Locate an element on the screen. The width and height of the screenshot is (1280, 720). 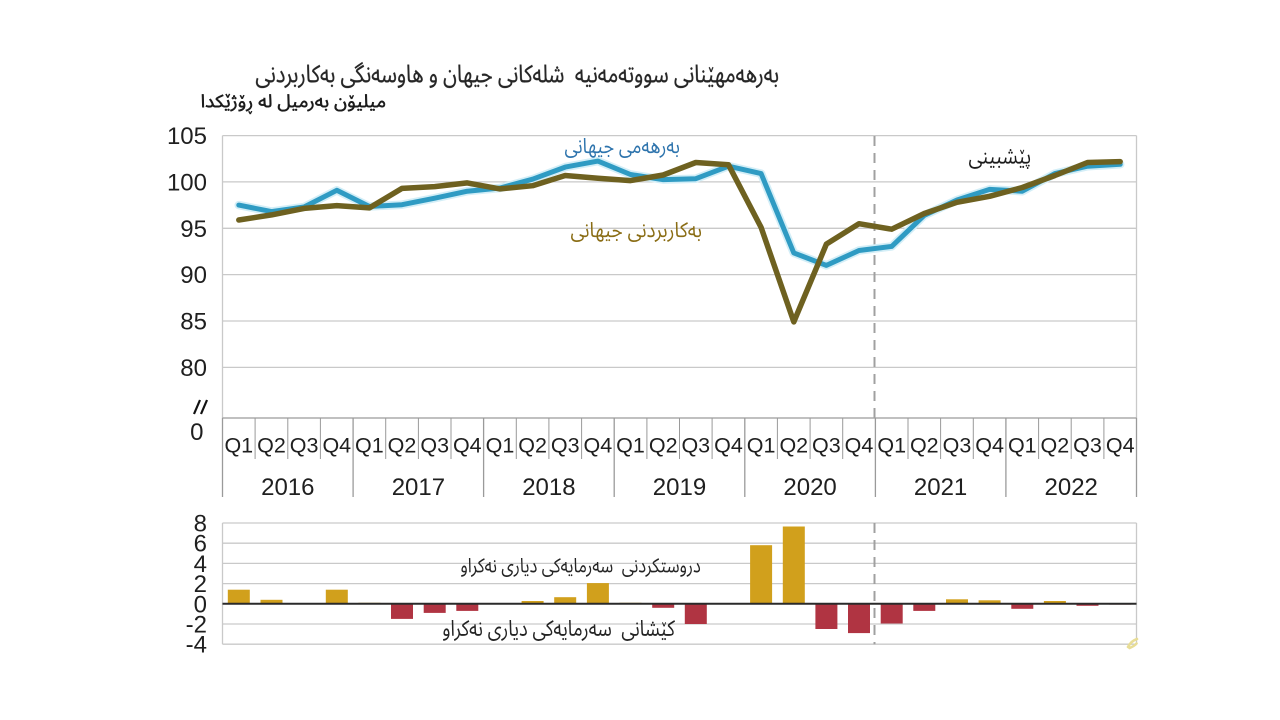
svg-text: -2 is located at coordinates (196, 625).